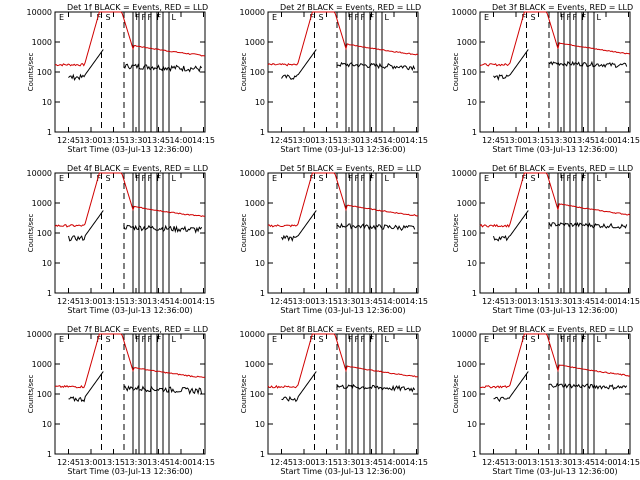 This screenshot has height=480, width=640. What do you see at coordinates (350, 329) in the screenshot?
I see `chart-title: Det 8f BLACK = Events, RED = LLD` at bounding box center [350, 329].